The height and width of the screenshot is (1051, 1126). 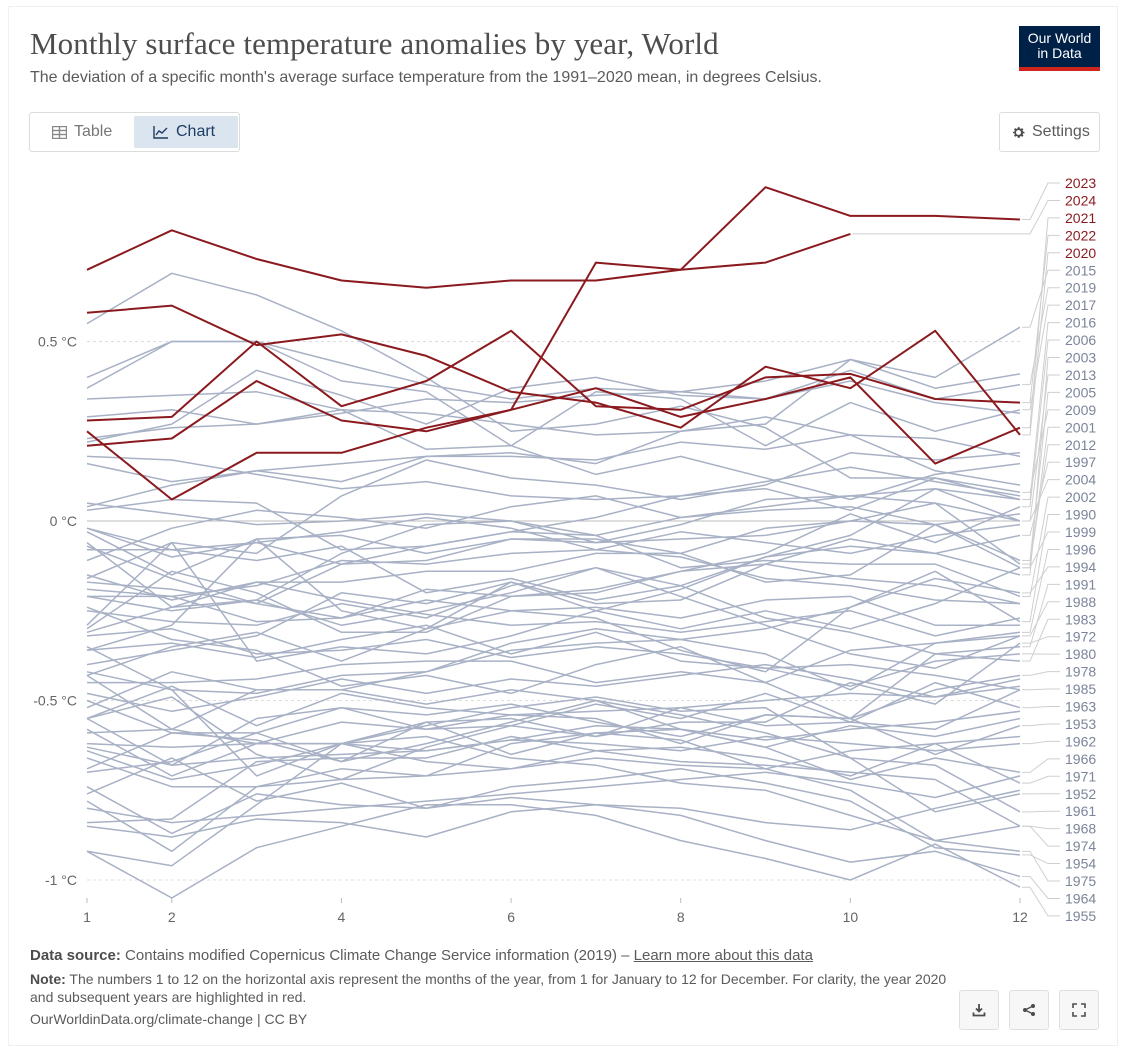 What do you see at coordinates (1080, 898) in the screenshot?
I see `series-label: 1964` at bounding box center [1080, 898].